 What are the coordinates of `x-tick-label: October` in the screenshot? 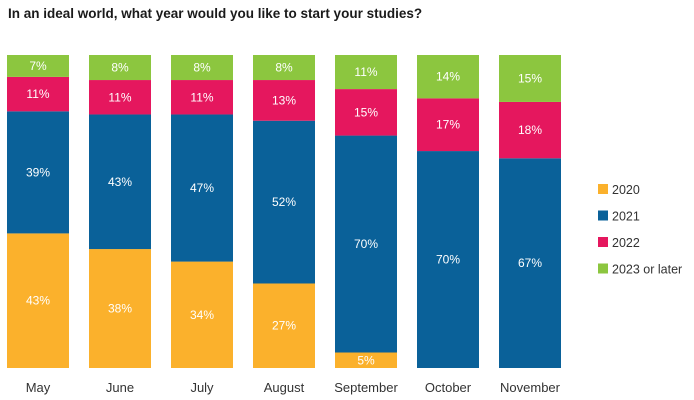 It's located at (448, 387).